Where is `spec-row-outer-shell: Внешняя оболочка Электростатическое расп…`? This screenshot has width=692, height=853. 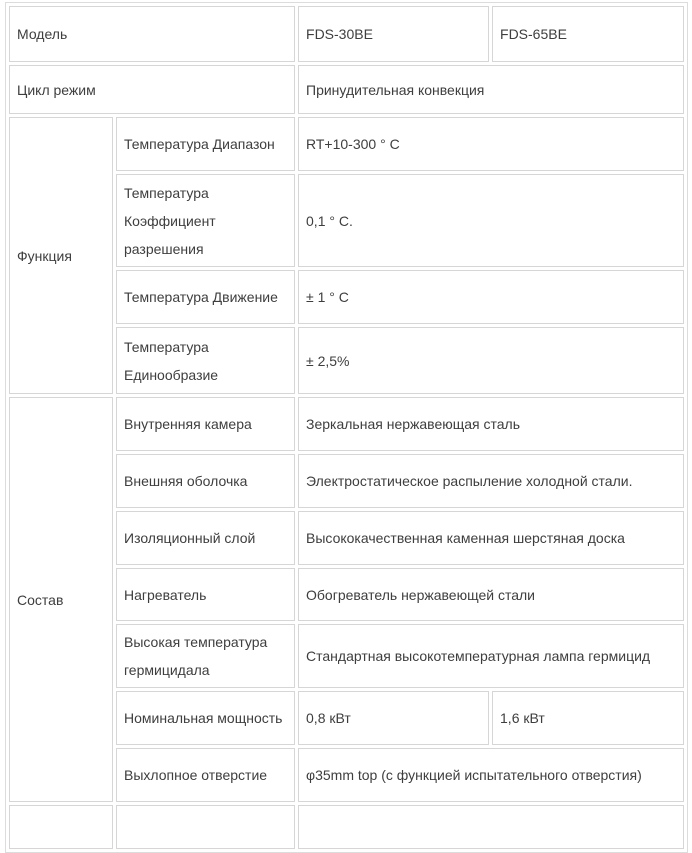 spec-row-outer-shell: Внешняя оболочка Электростатическое расп… is located at coordinates (346, 481).